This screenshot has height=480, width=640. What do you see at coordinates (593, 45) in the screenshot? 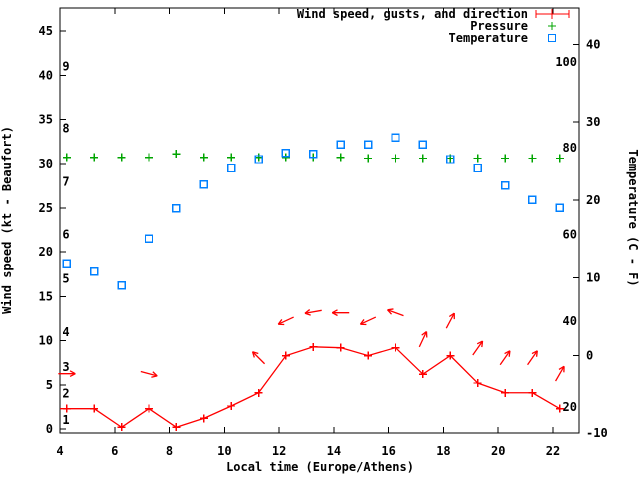
I see `y-right-tick-label: 40` at bounding box center [593, 45].